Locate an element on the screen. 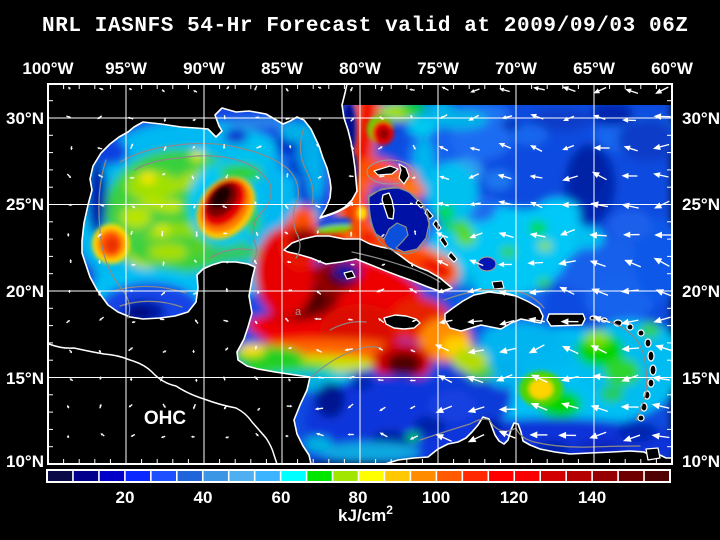 The image size is (720, 540). svg-text: 85°W is located at coordinates (282, 68).